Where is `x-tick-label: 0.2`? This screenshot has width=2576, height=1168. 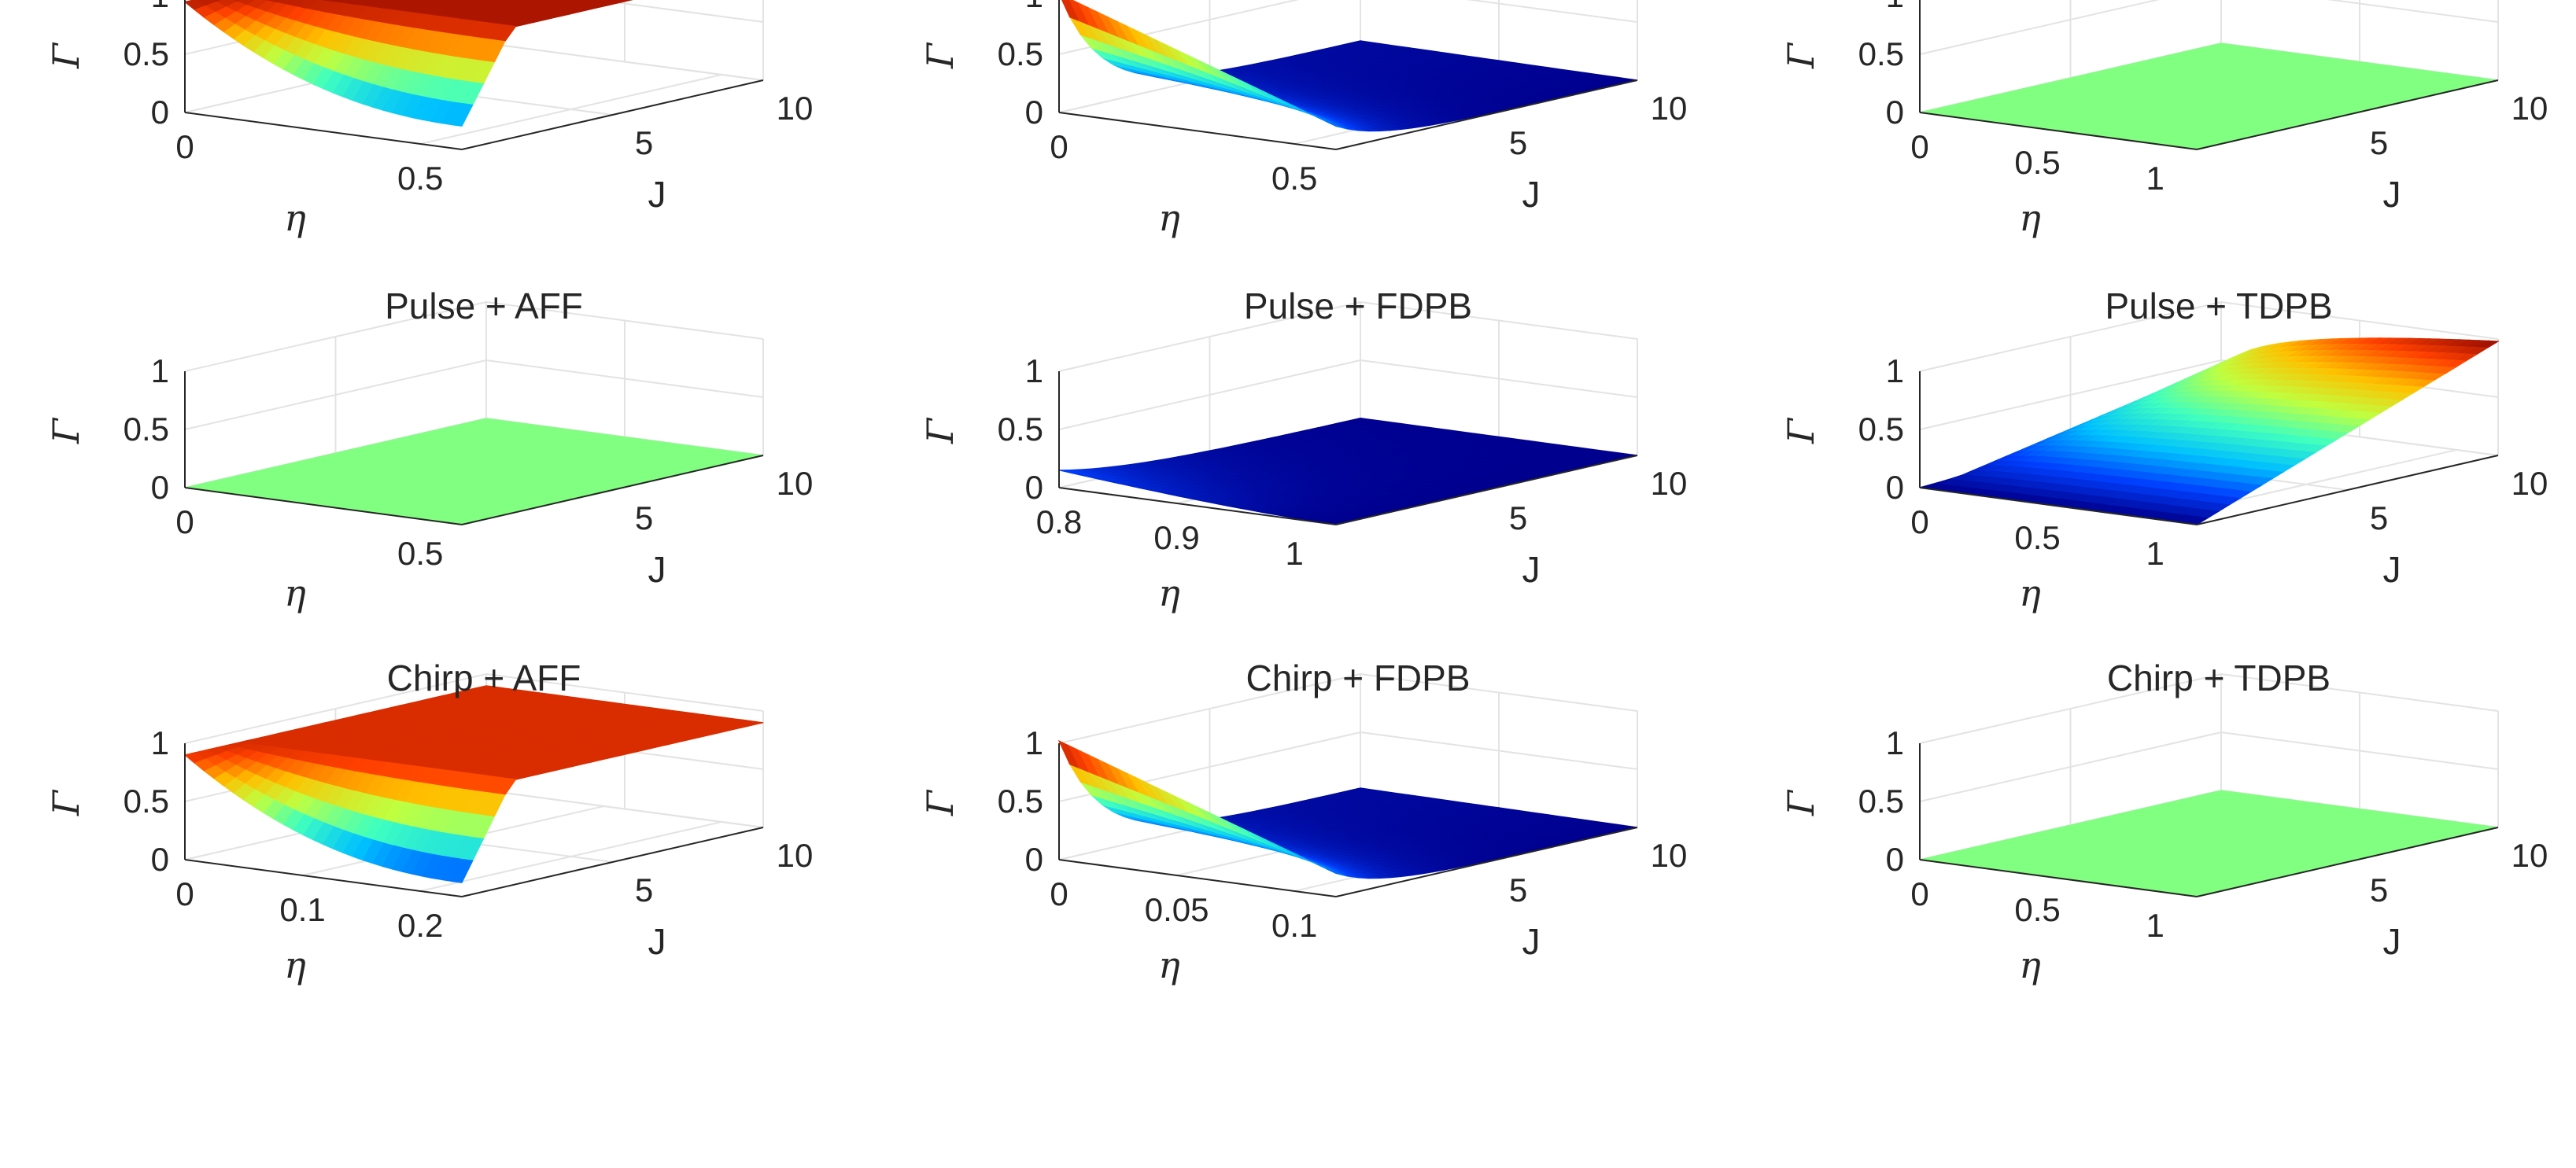 x-tick-label: 0.2 is located at coordinates (420, 925).